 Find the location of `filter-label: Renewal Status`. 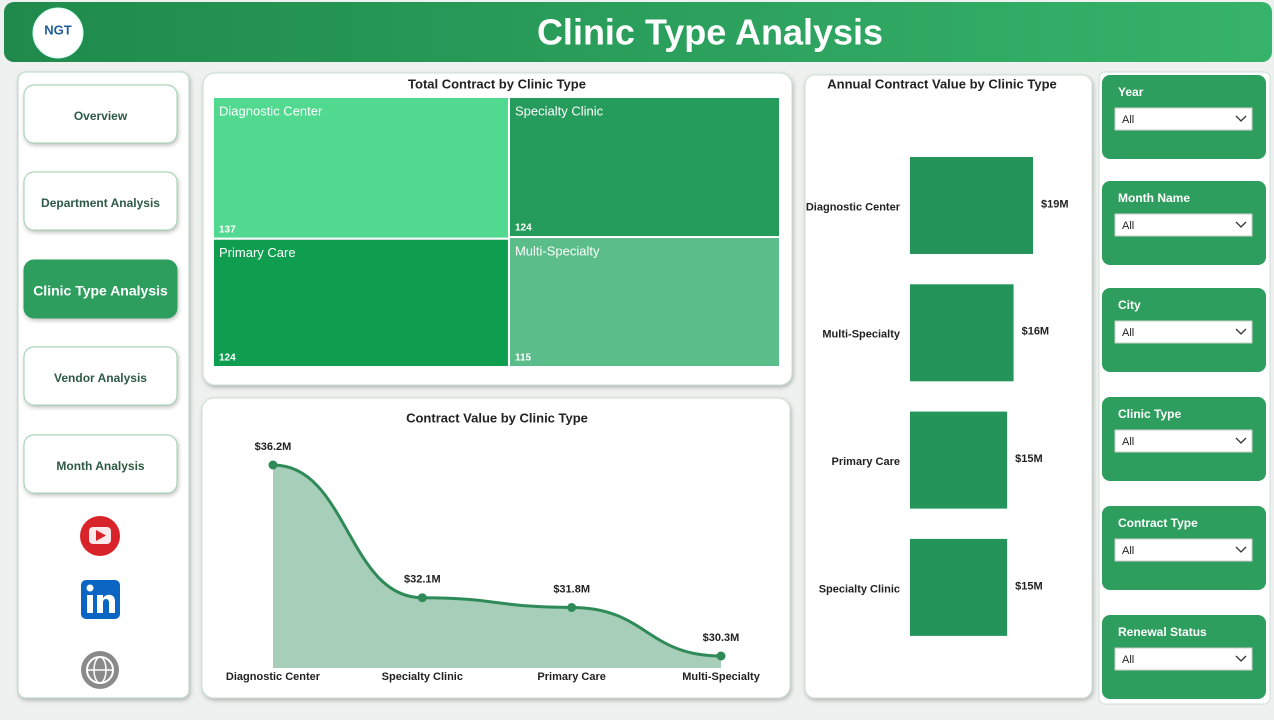

filter-label: Renewal Status is located at coordinates (1162, 632).